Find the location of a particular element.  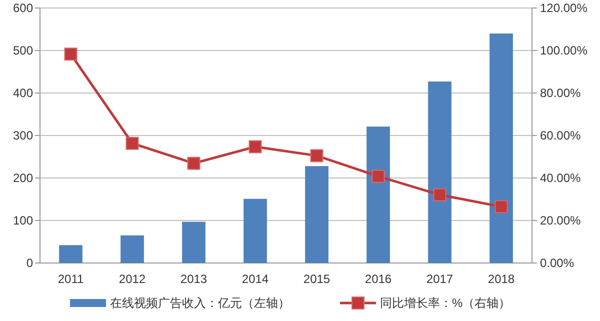

x-tick-label: 2011 is located at coordinates (71, 279).